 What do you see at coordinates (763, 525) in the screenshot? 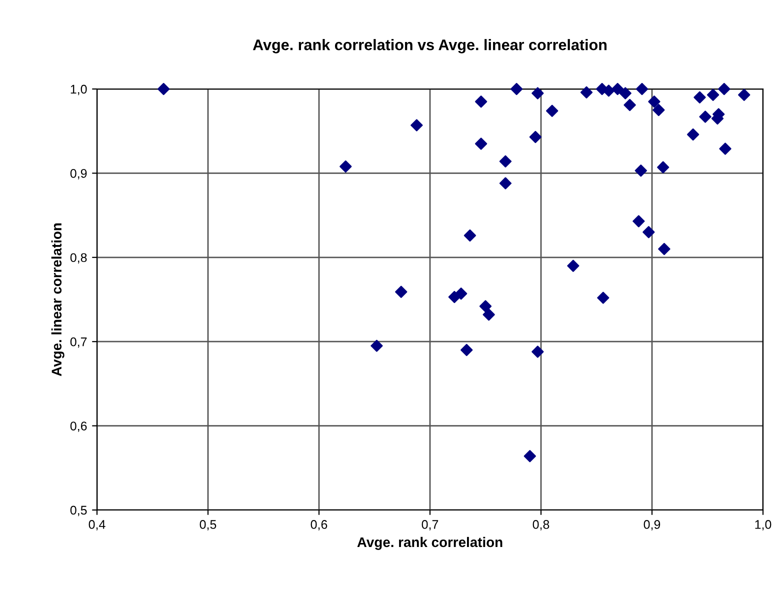
I see `x-tick-label: 1,0` at bounding box center [763, 525].